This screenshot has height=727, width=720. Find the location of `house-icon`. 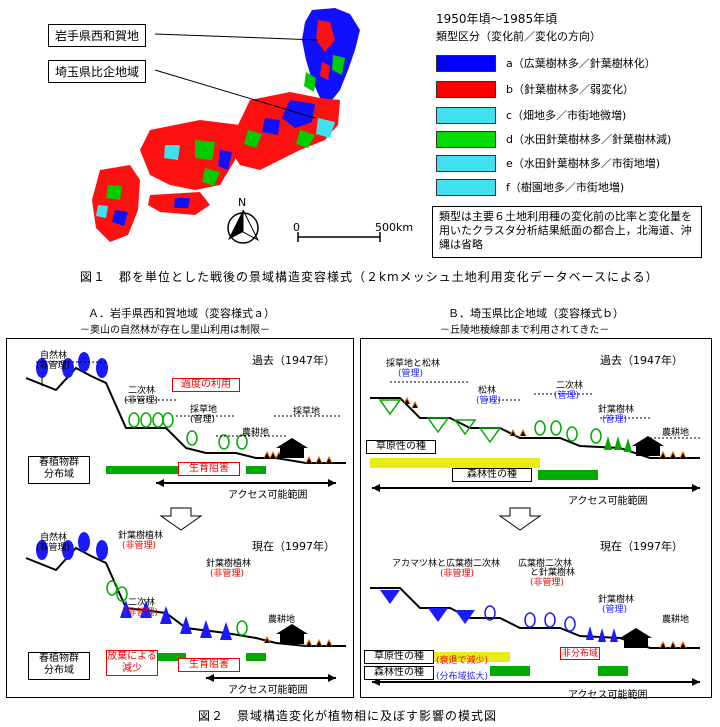

house-icon is located at coordinates (292, 448).